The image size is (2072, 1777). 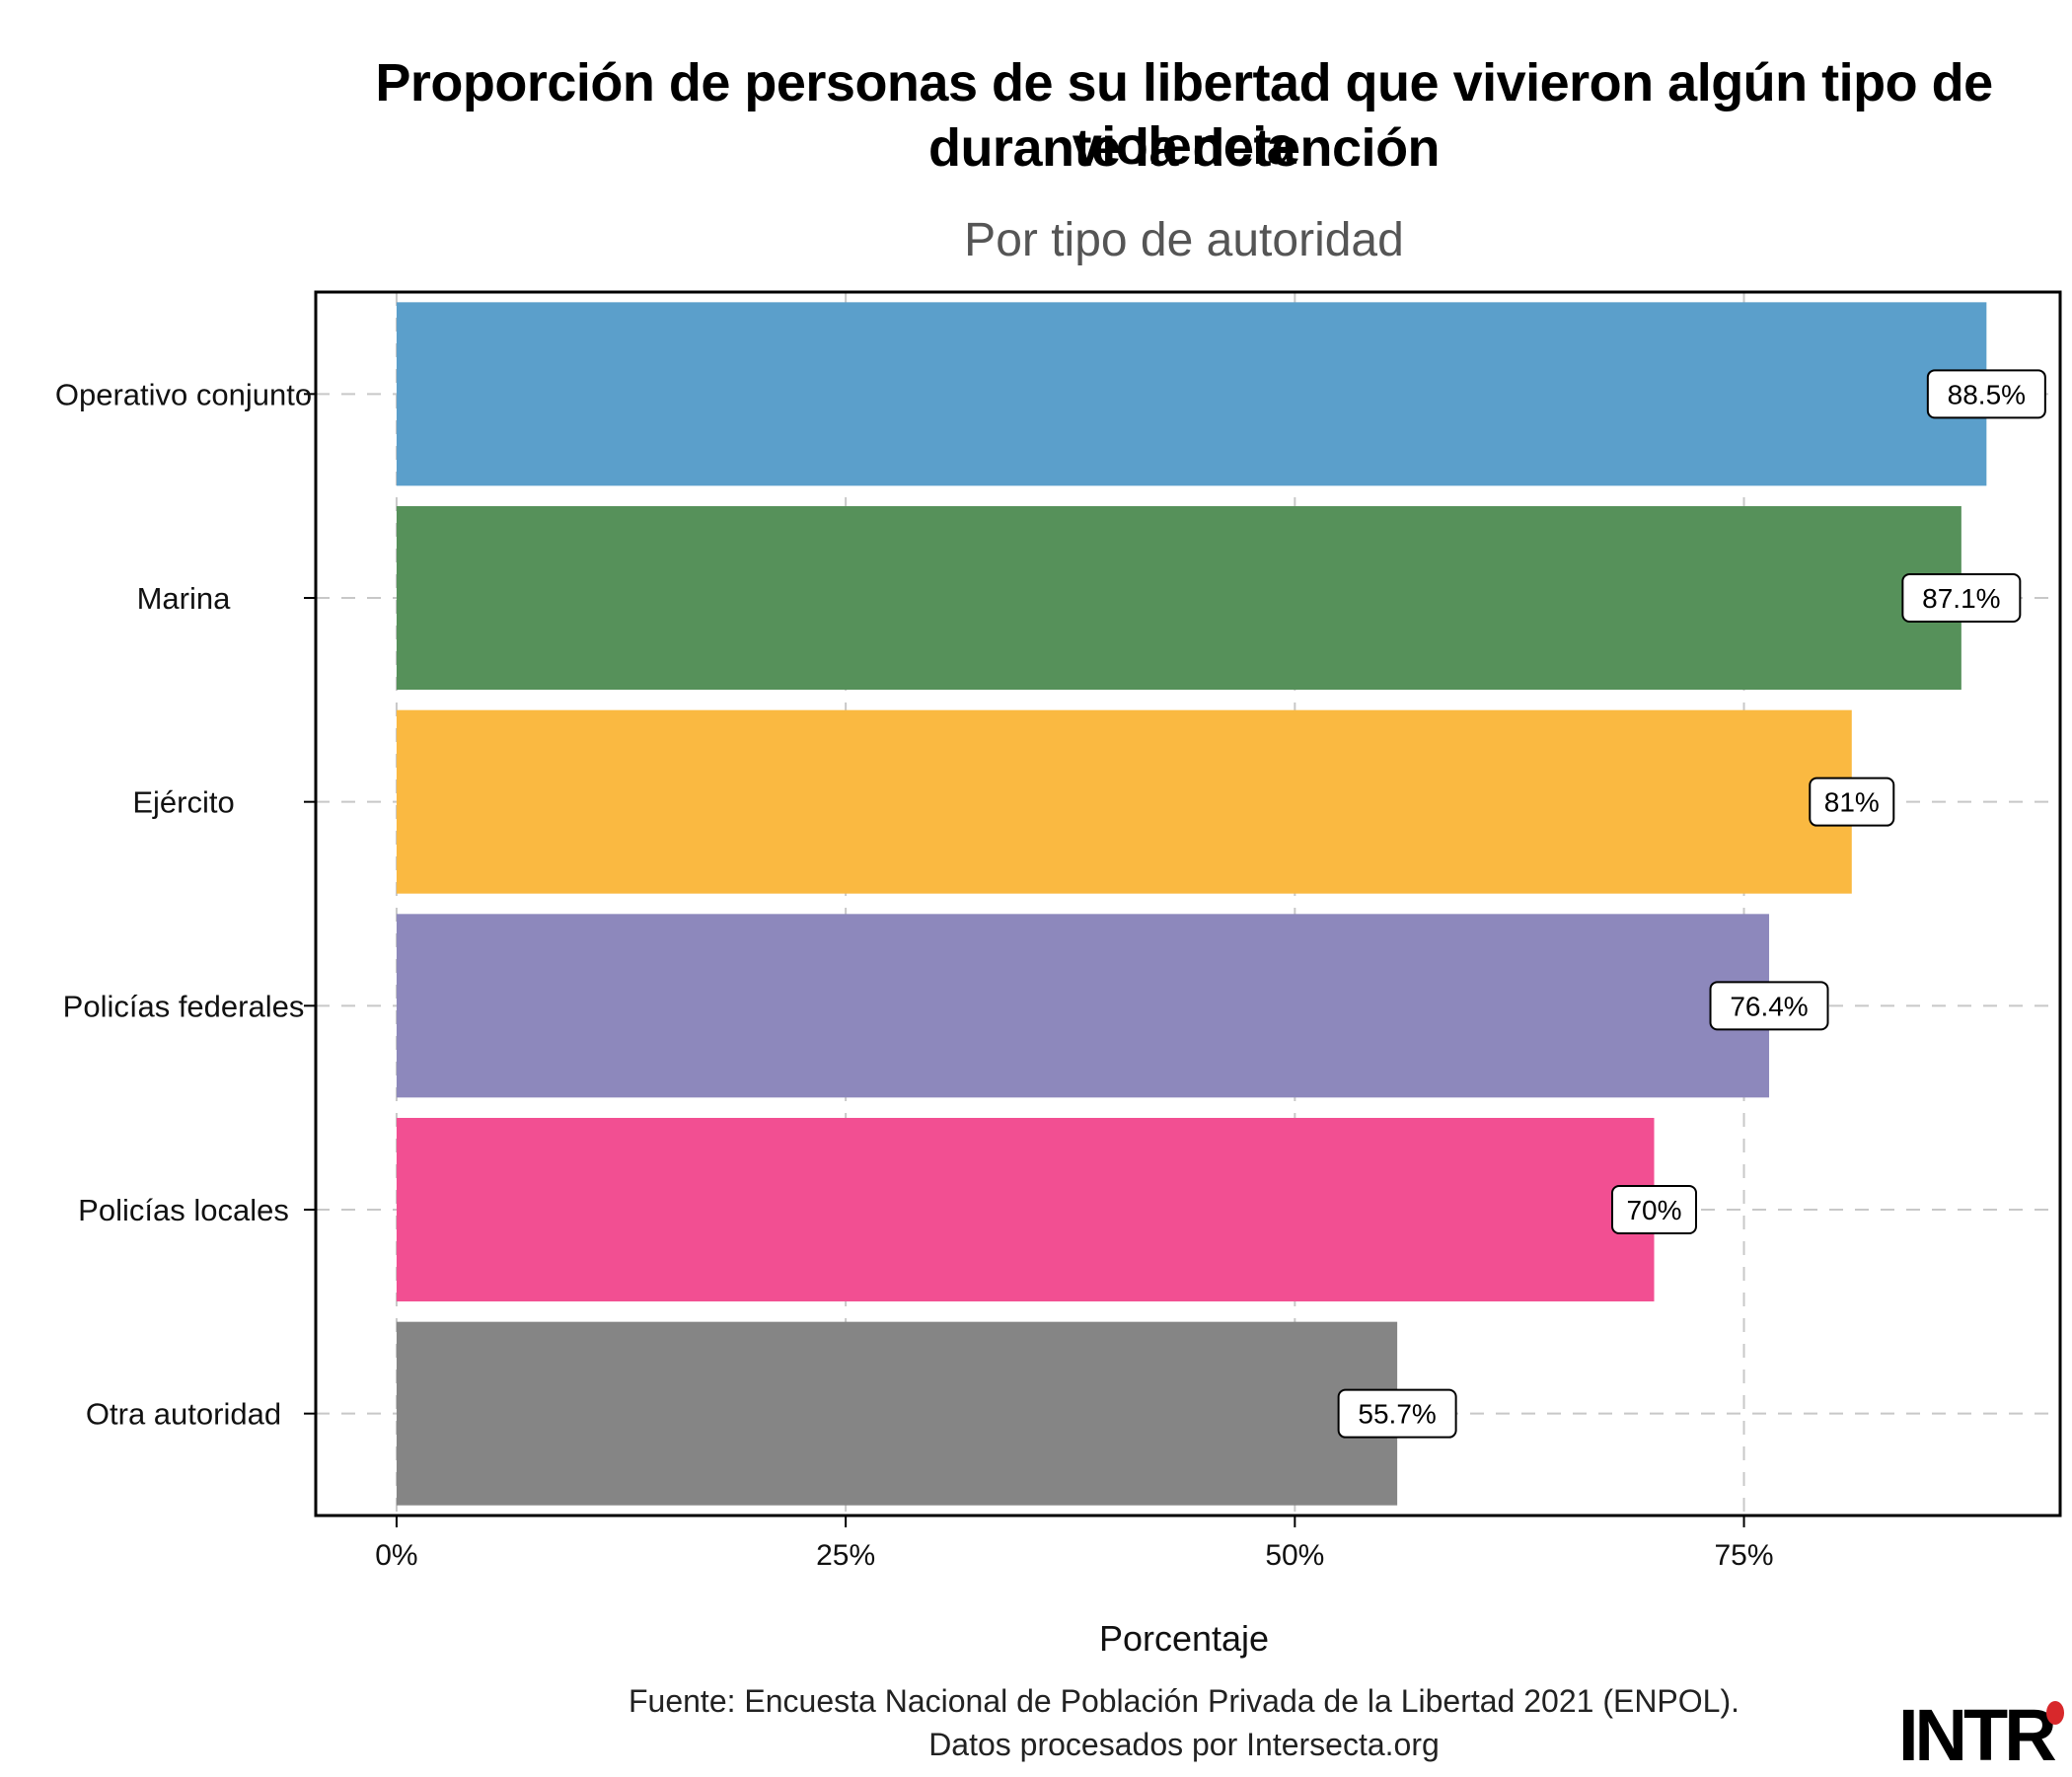 I want to click on x-axis-label: Porcentaje, so click(x=1184, y=1638).